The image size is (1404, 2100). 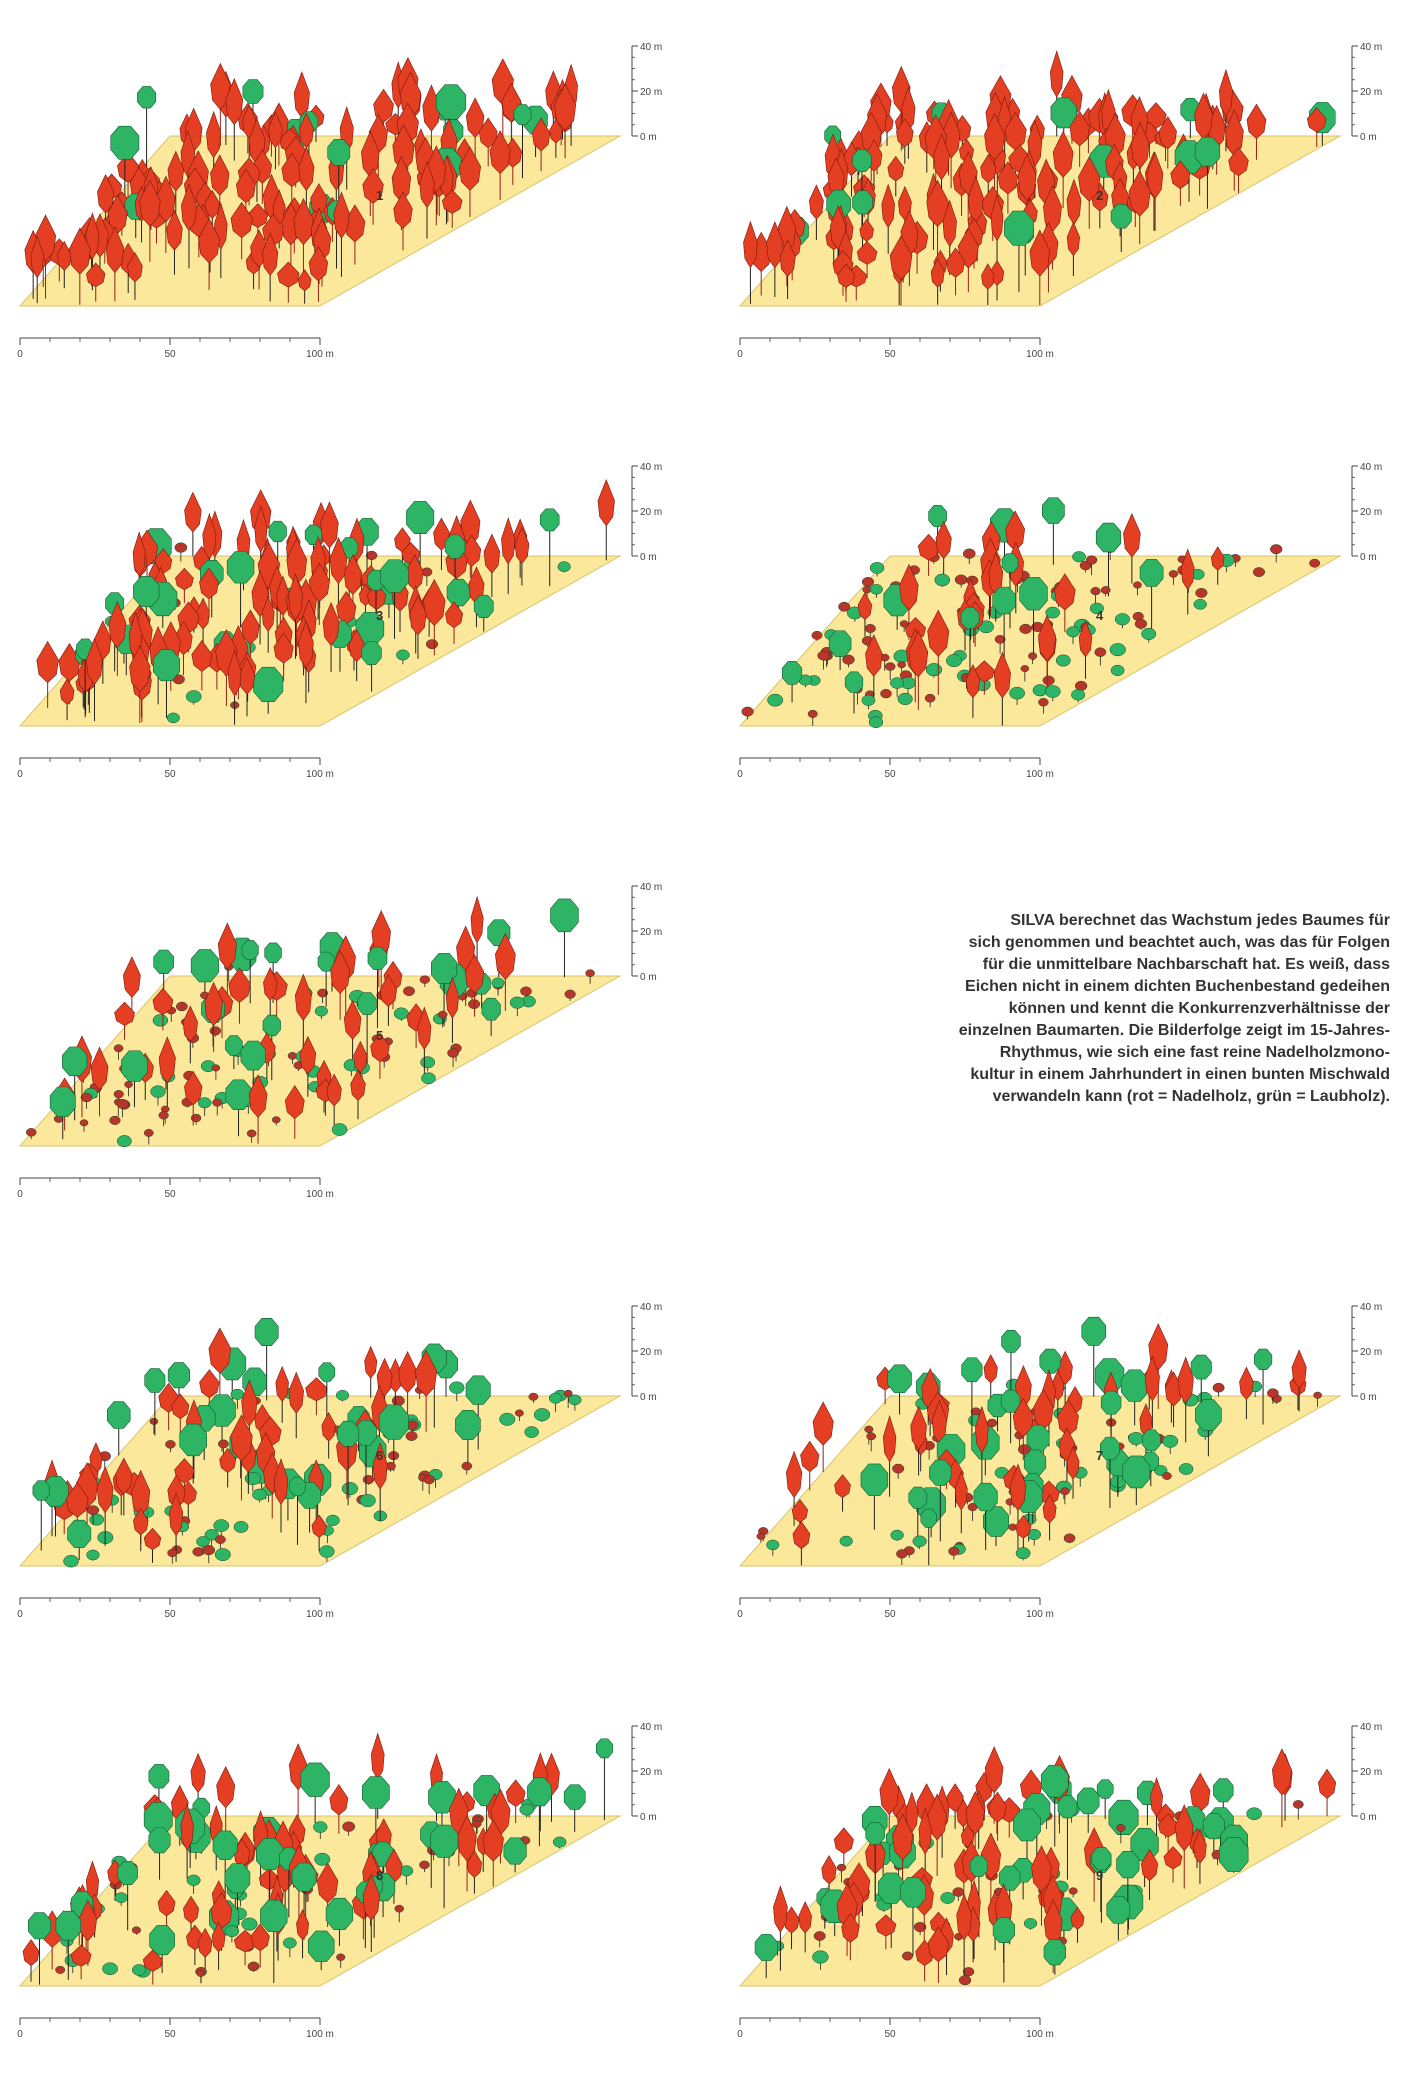 I want to click on panel-number: 7, so click(x=1099, y=1455).